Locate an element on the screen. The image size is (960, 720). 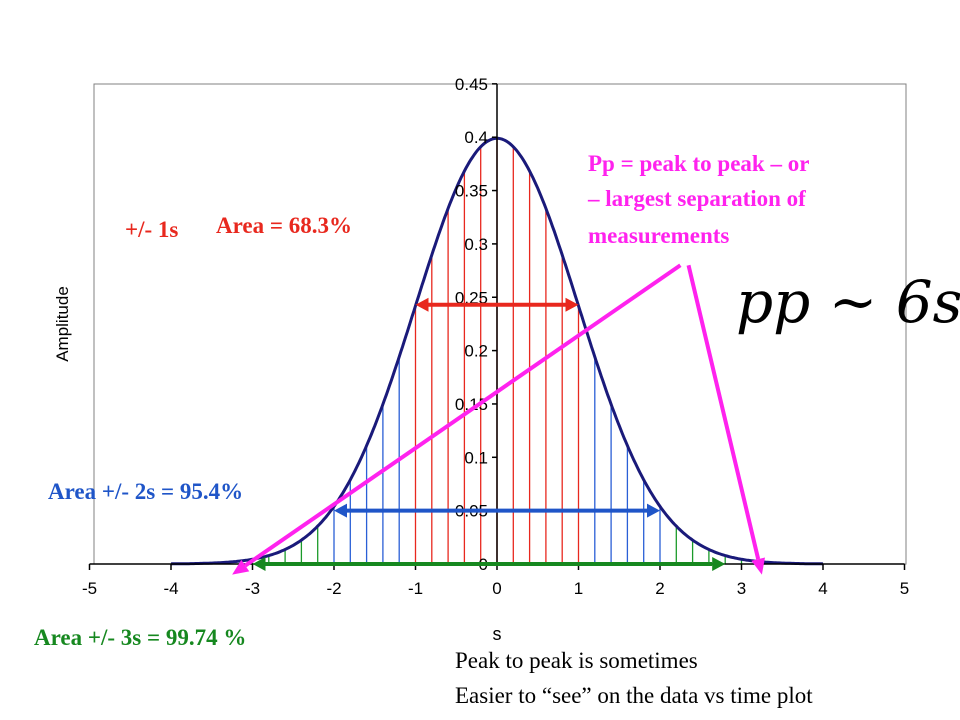
pm-1s-label: +/- 1s is located at coordinates (152, 229).